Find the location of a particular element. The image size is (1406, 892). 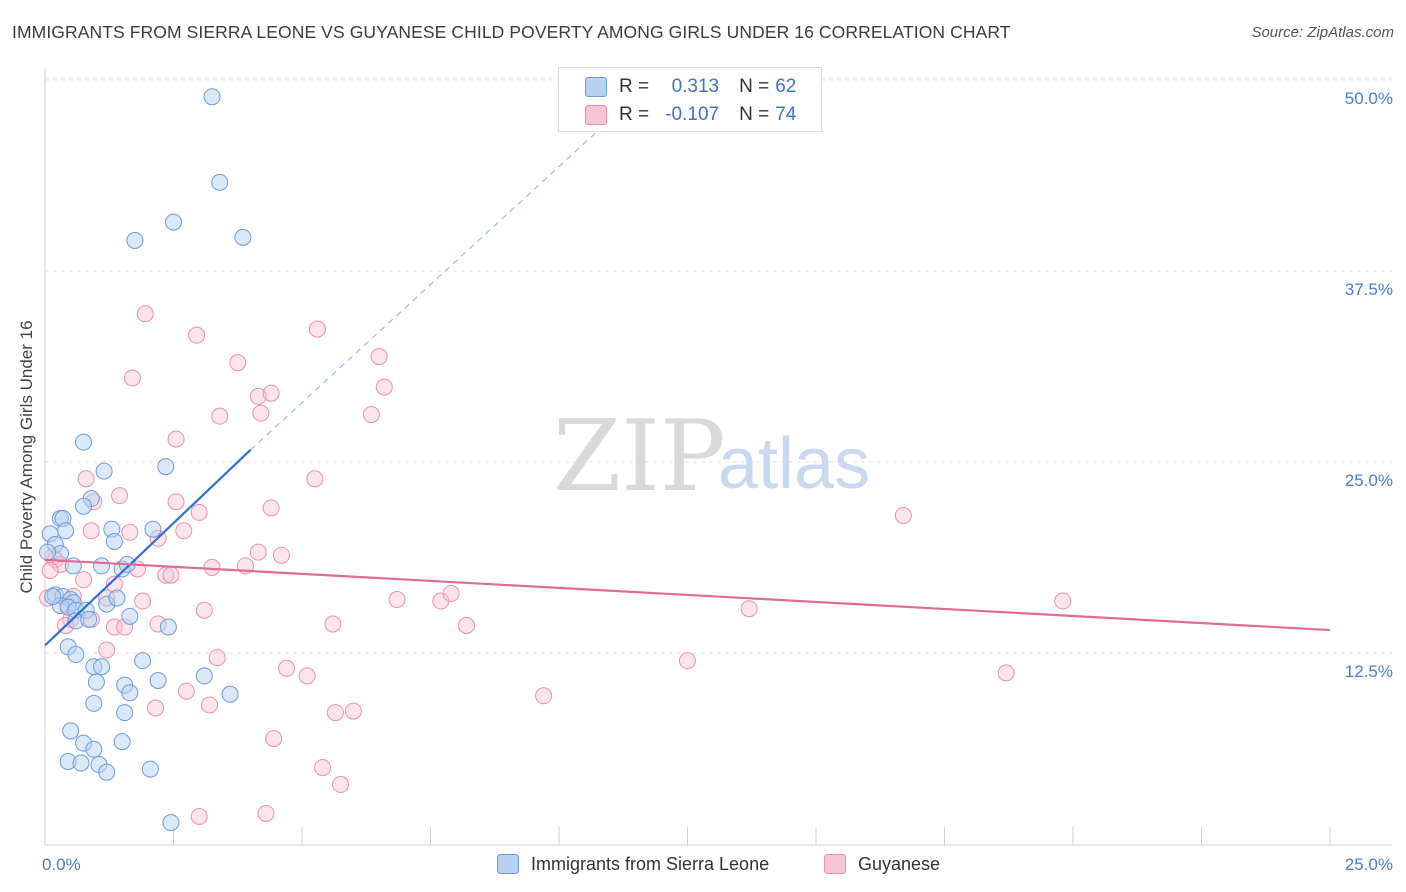

bottom-legend-label-2: Guyanese is located at coordinates (899, 863).